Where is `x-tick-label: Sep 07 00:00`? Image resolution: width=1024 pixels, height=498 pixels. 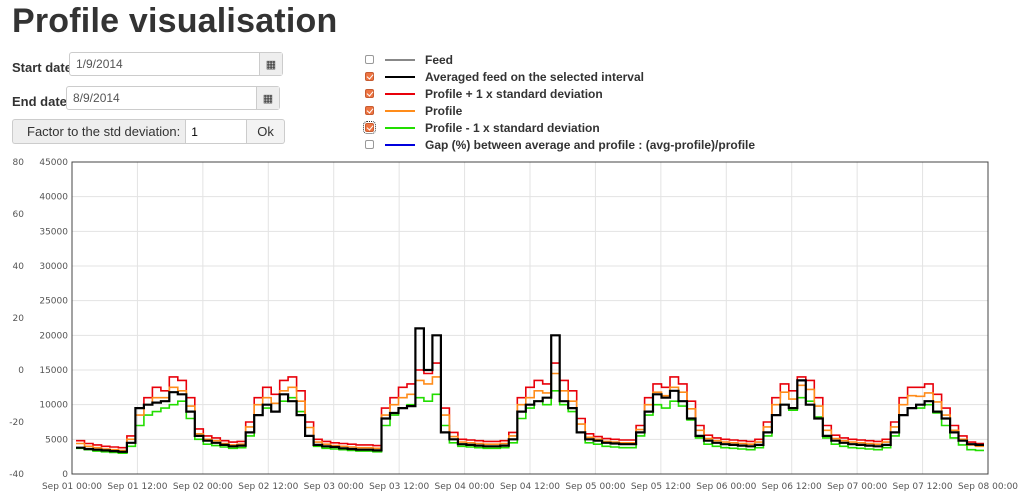
x-tick-label: Sep 07 00:00 is located at coordinates (857, 487).